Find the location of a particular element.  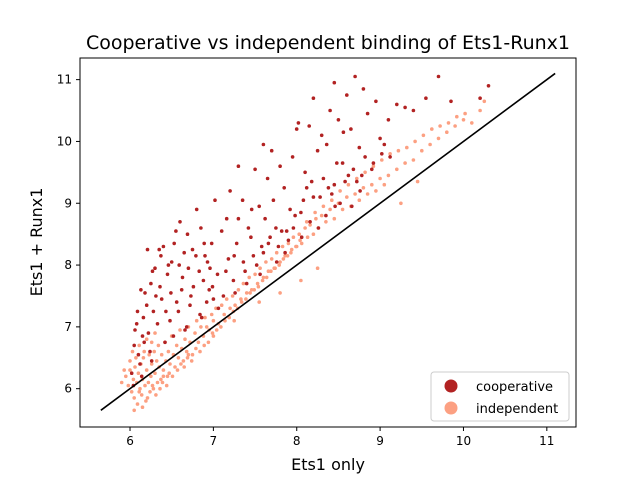

y-tick-label: 11 is located at coordinates (64, 80).